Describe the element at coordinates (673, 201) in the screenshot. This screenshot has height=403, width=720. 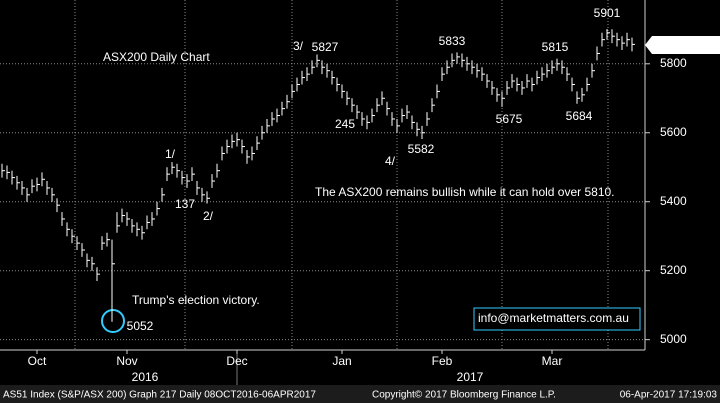
I see `y-tick-label: 5400` at that location.